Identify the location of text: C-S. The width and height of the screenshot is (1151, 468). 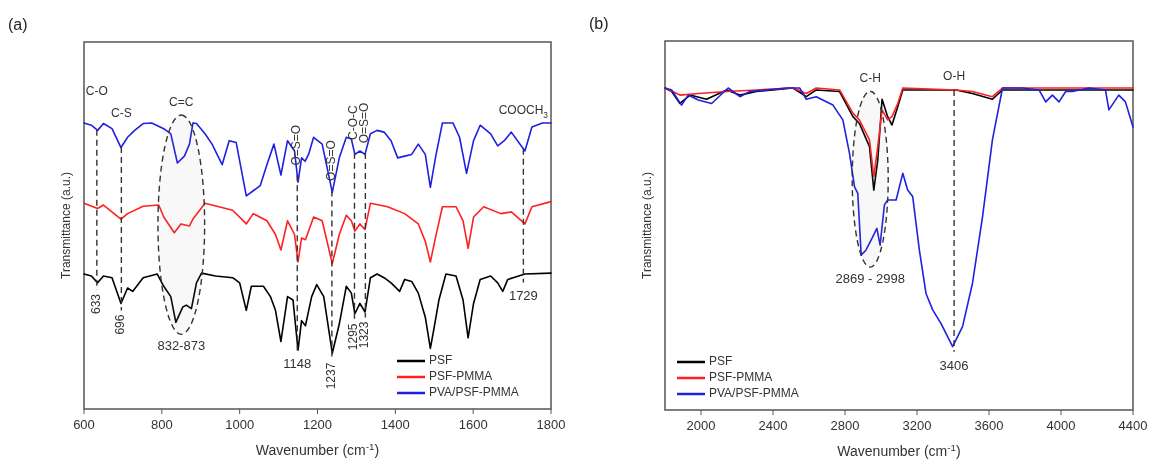
(121, 113).